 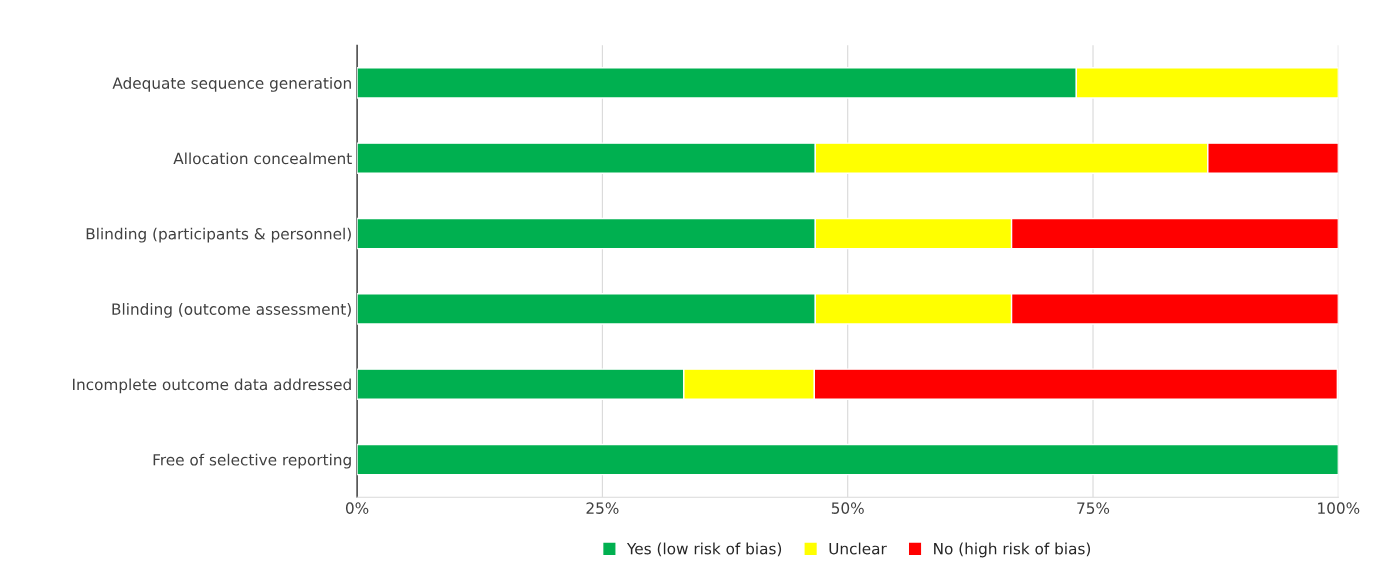 I want to click on x-tick-label: 75%, so click(x=1093, y=508).